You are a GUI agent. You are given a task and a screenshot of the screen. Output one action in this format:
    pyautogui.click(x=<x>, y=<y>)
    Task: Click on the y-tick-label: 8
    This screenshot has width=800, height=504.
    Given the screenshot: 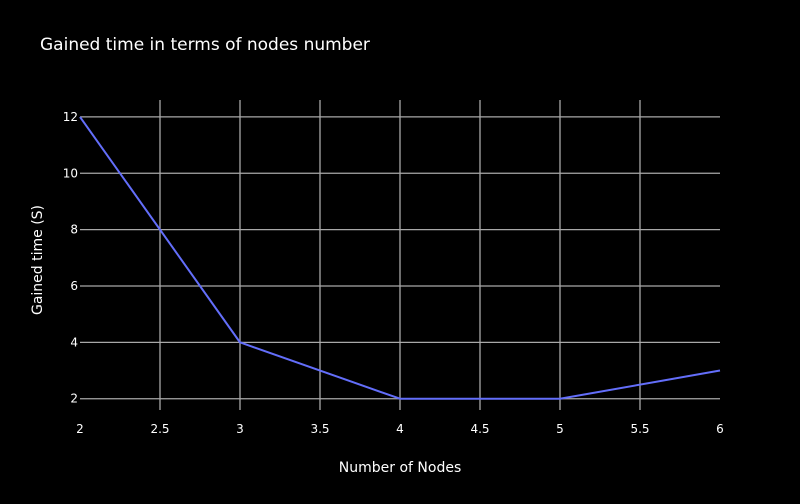 What is the action you would take?
    pyautogui.click(x=74, y=230)
    